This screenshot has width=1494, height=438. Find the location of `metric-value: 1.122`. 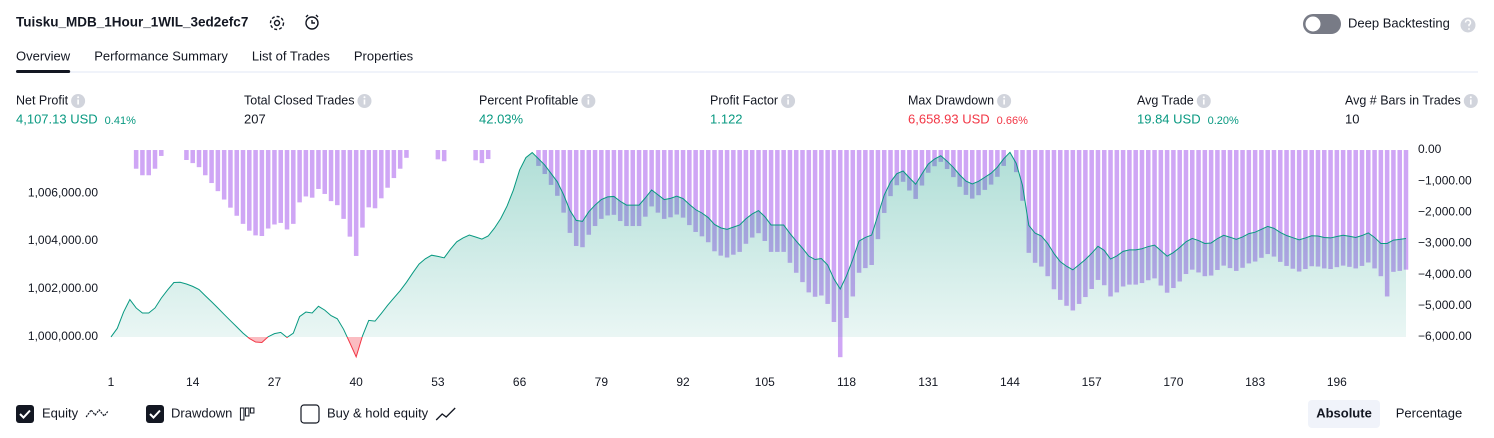

metric-value: 1.122 is located at coordinates (726, 118).